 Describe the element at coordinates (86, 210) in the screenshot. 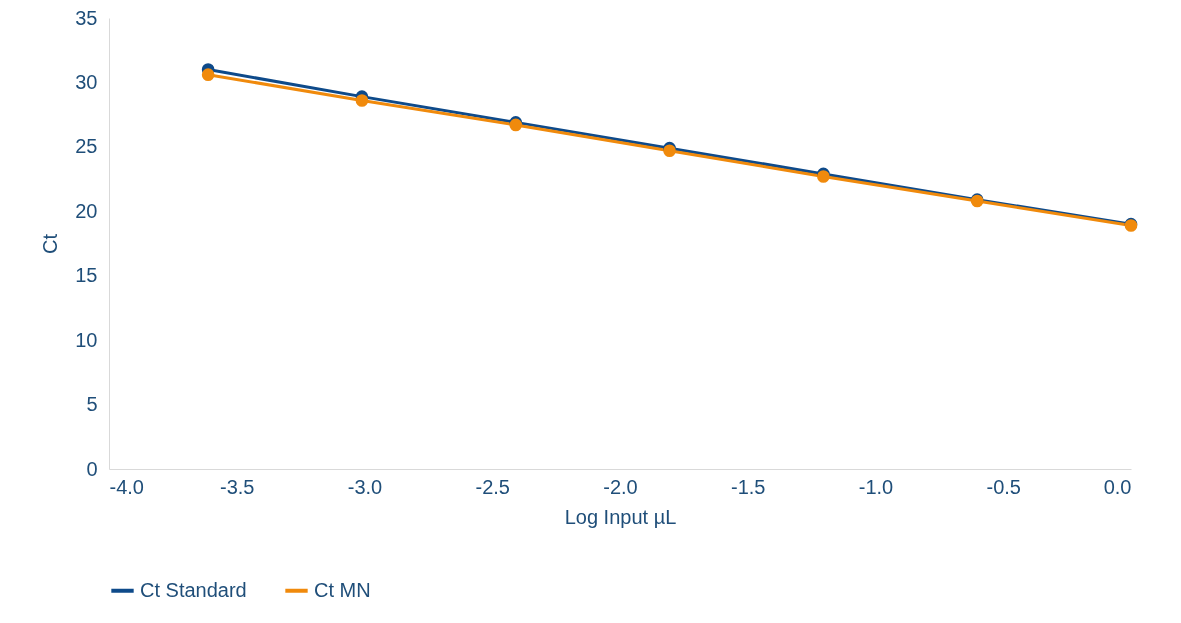

I see `y-tick-label: 20` at that location.